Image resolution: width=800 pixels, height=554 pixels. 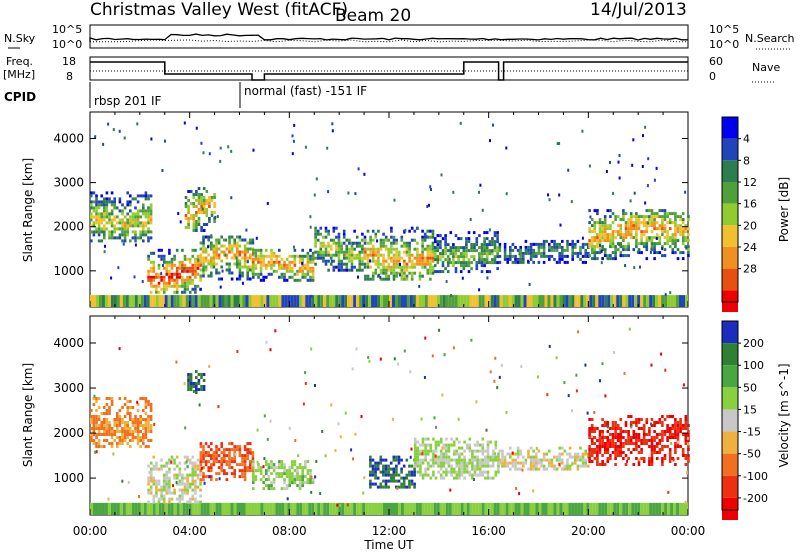 I want to click on nsky-trace, so click(x=388, y=37).